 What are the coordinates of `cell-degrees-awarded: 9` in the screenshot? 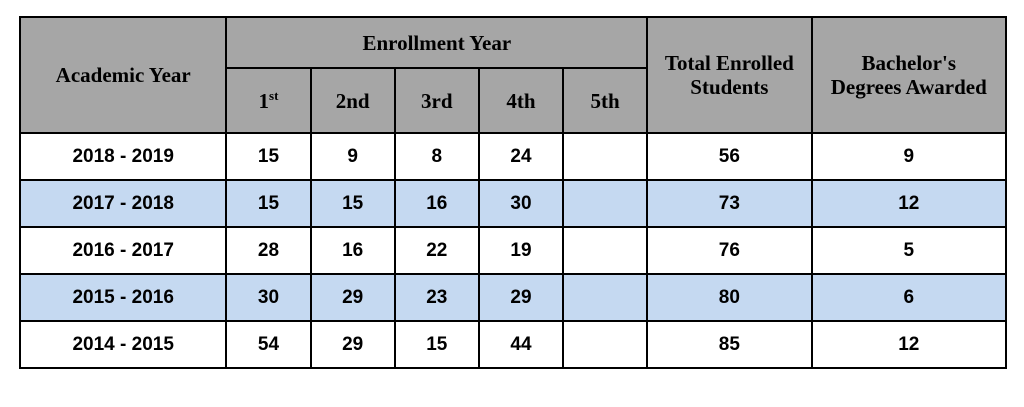 It's located at (909, 156).